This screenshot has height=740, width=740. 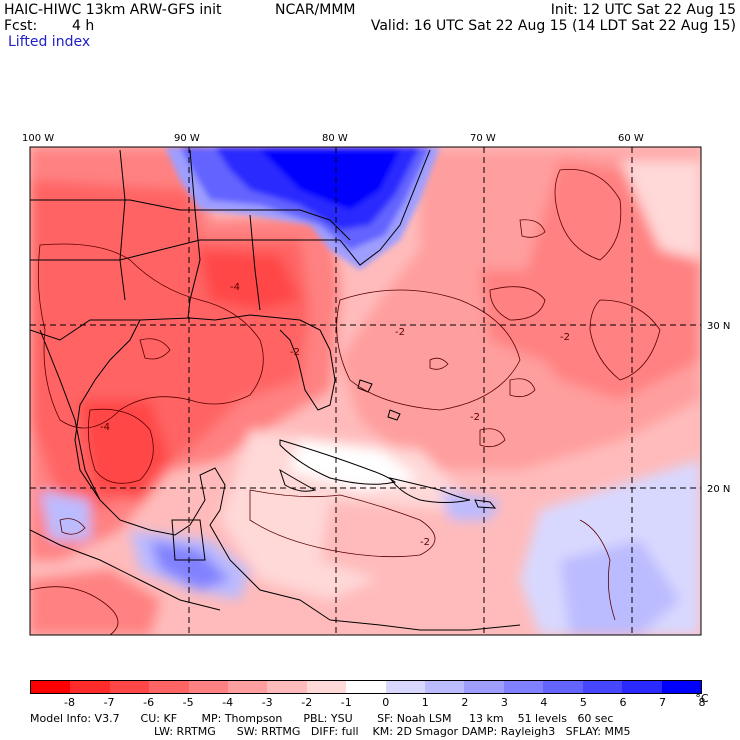 What do you see at coordinates (49, 42) in the screenshot?
I see `field-name: Lifted index` at bounding box center [49, 42].